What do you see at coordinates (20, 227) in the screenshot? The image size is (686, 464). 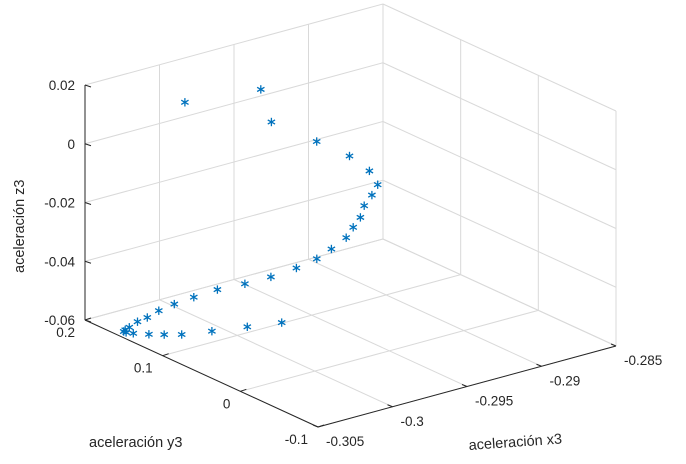 I see `z-axis-label: aceleración z3` at bounding box center [20, 227].